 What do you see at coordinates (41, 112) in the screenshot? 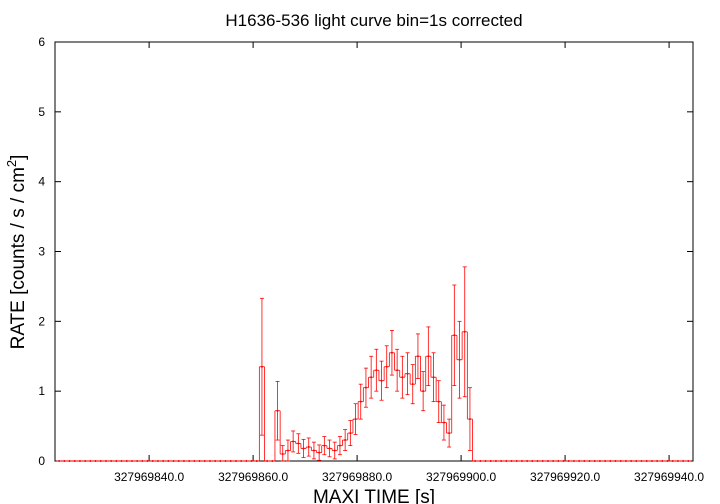
I see `y-tick-label: 5` at bounding box center [41, 112].